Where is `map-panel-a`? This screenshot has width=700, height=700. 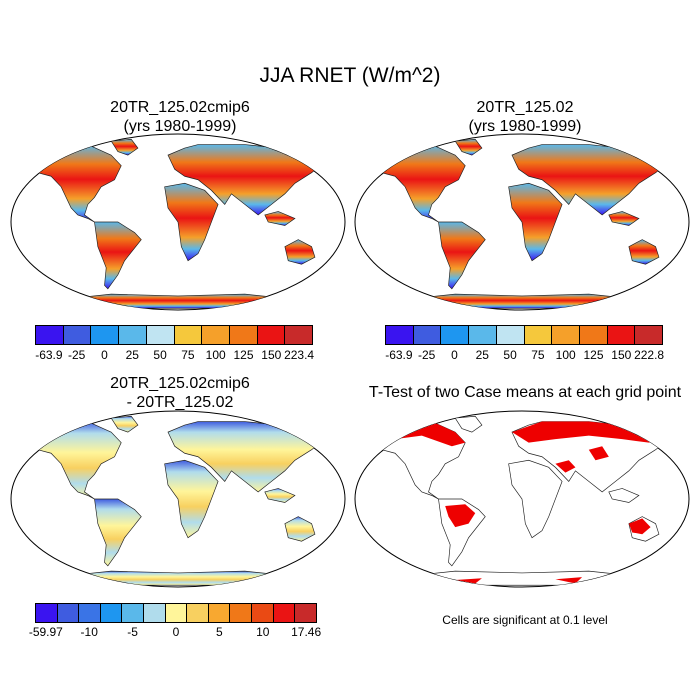
map-panel-a is located at coordinates (178, 222).